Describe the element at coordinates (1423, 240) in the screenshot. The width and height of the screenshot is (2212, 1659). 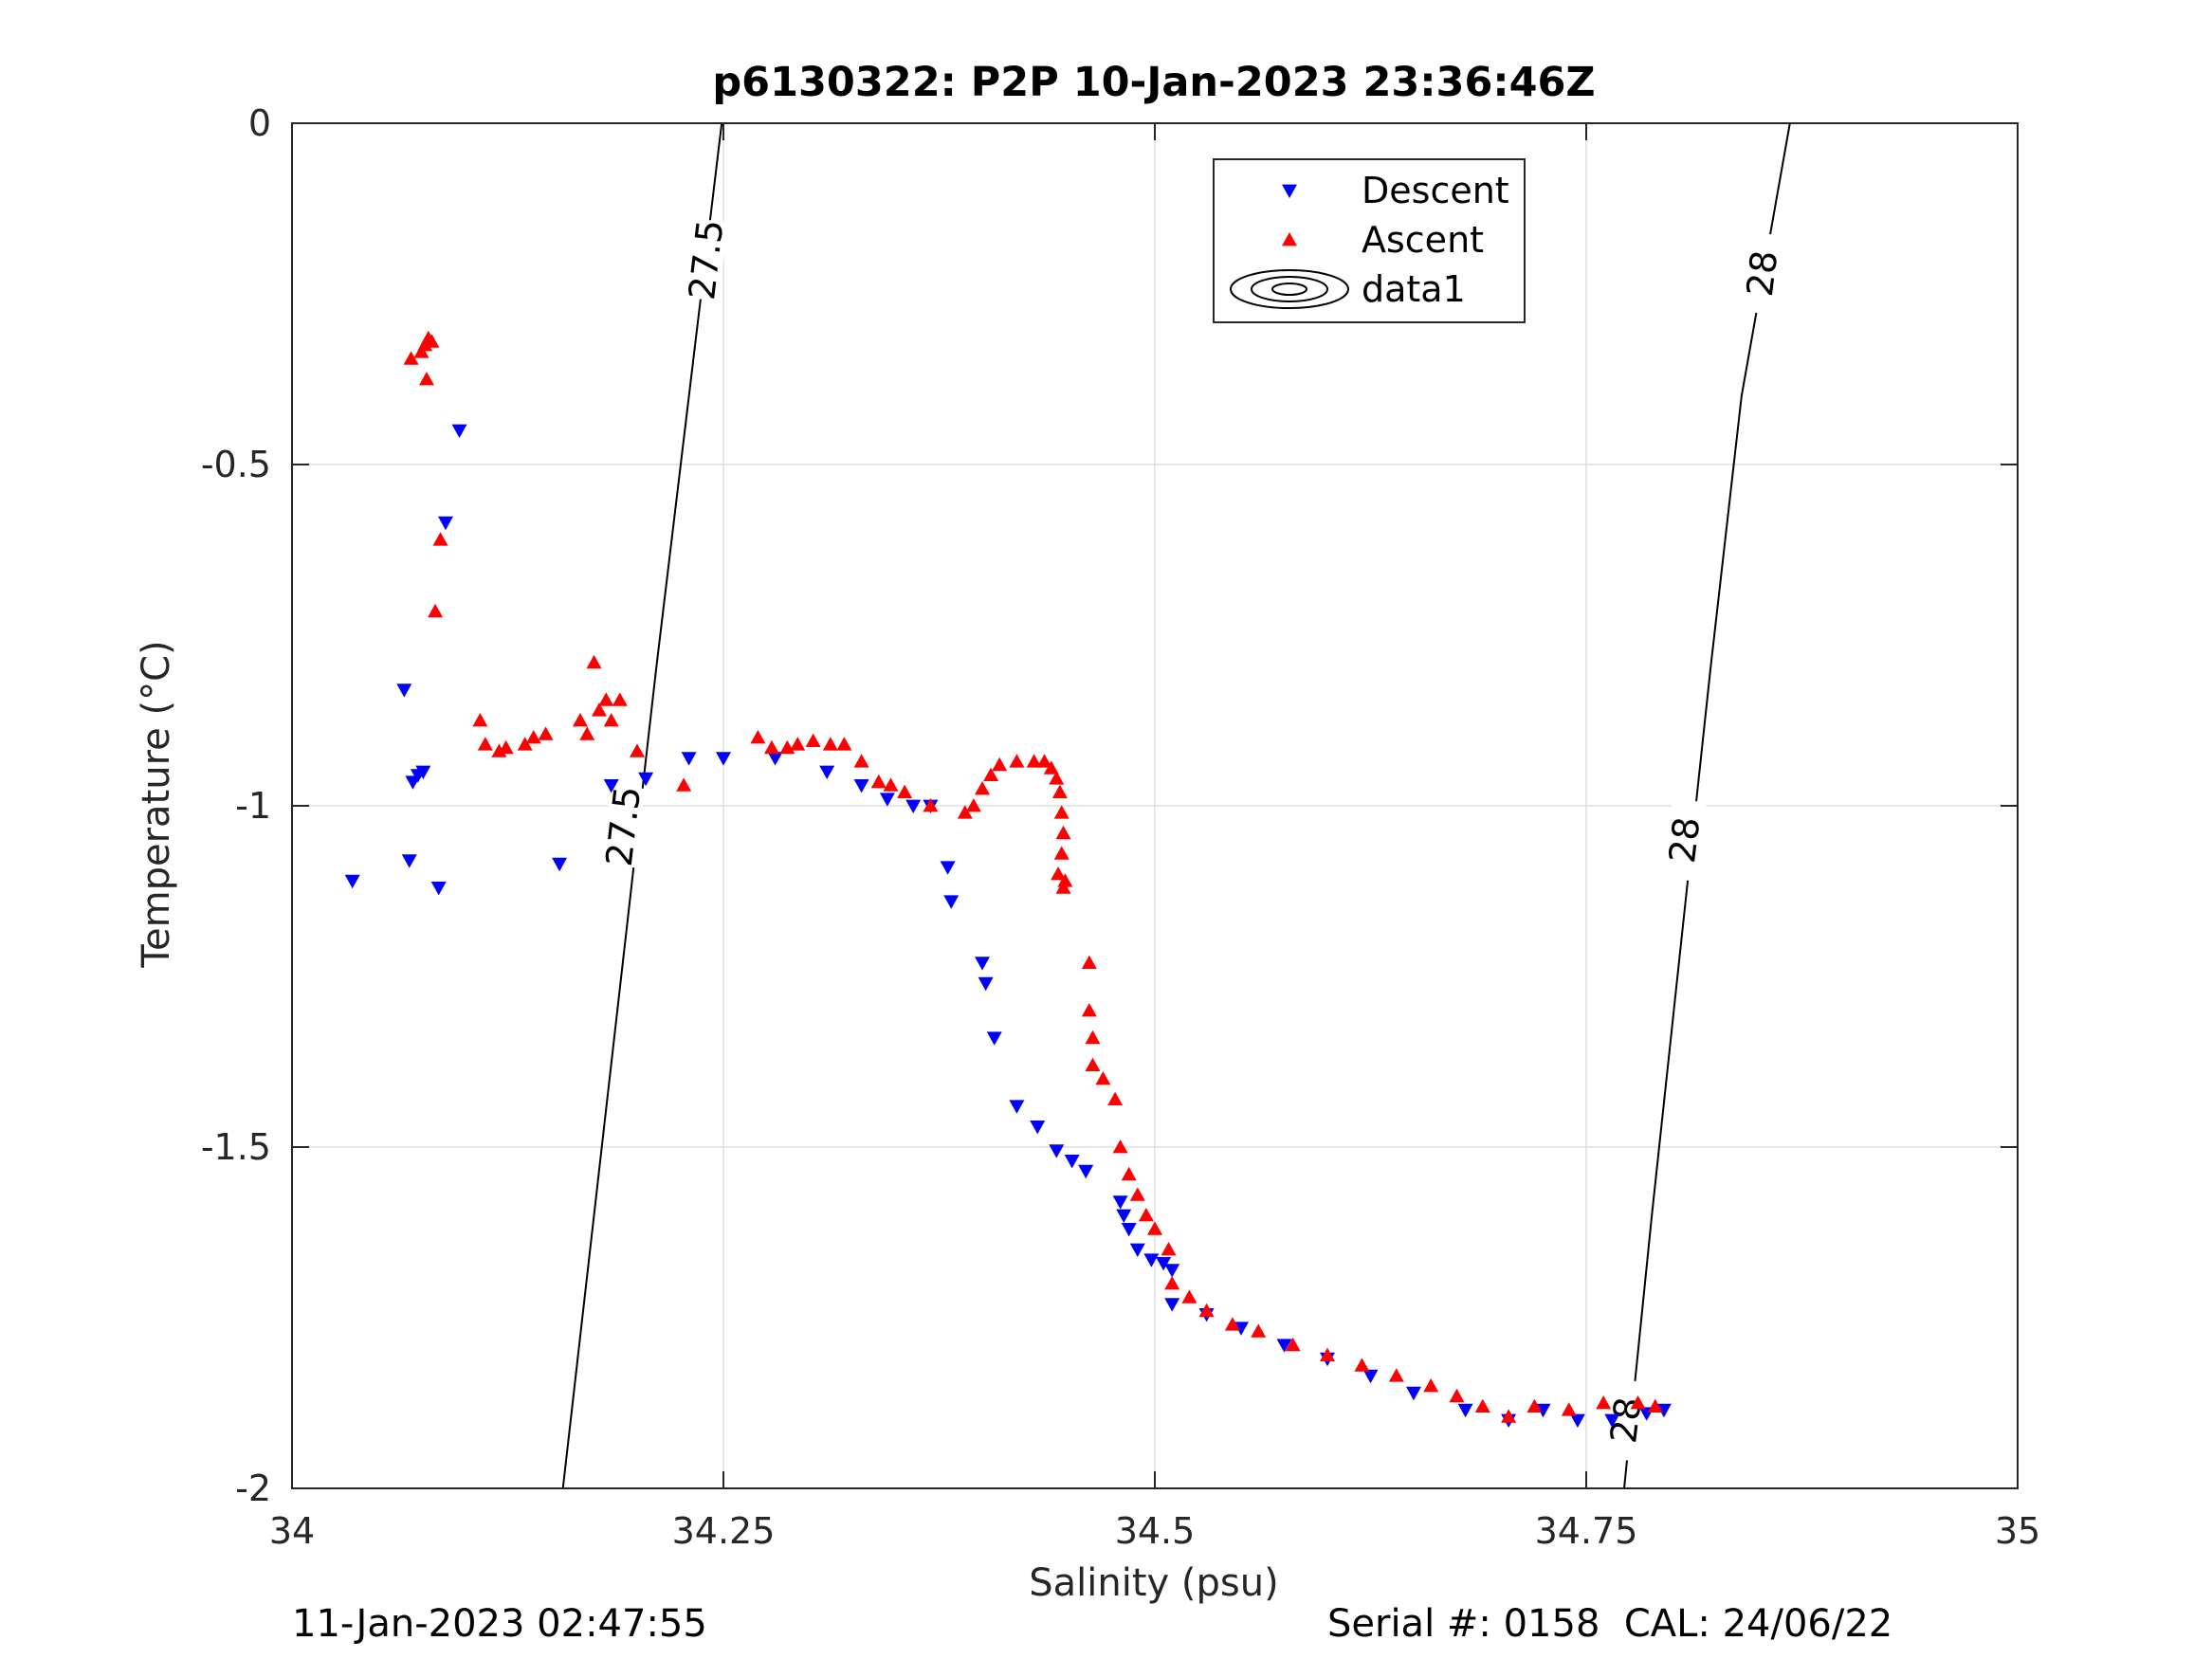
I see `legend-label: Ascent` at that location.